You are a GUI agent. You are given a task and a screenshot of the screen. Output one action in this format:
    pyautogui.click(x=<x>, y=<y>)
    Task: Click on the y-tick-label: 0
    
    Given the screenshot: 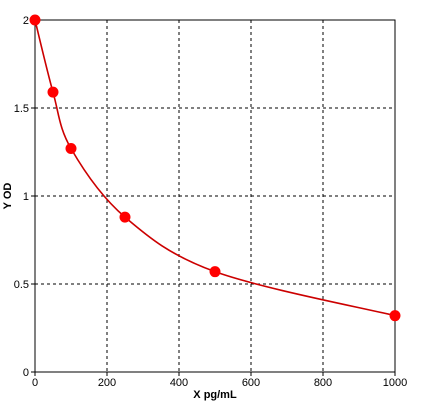 What is the action you would take?
    pyautogui.click(x=26, y=373)
    